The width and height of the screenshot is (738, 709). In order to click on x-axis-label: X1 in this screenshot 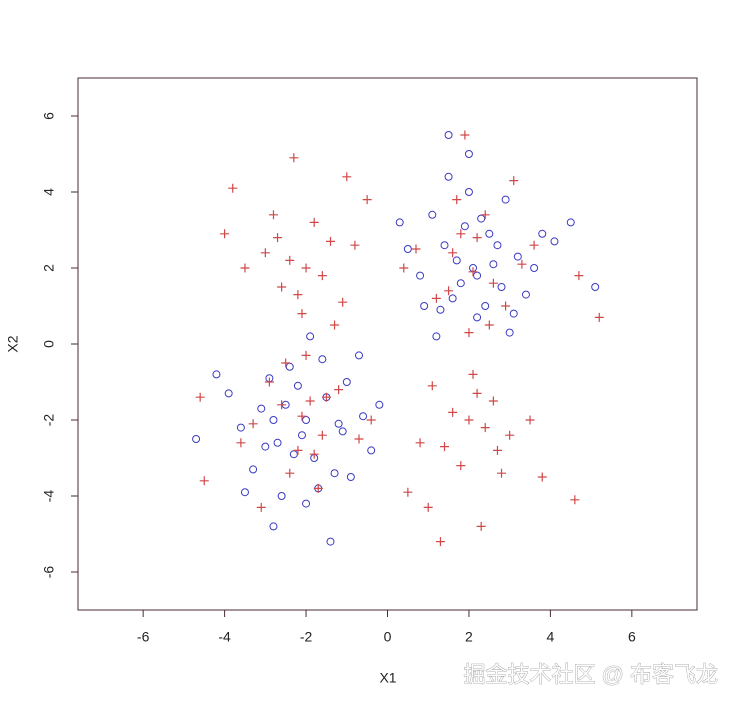, I will do `click(387, 678)`.